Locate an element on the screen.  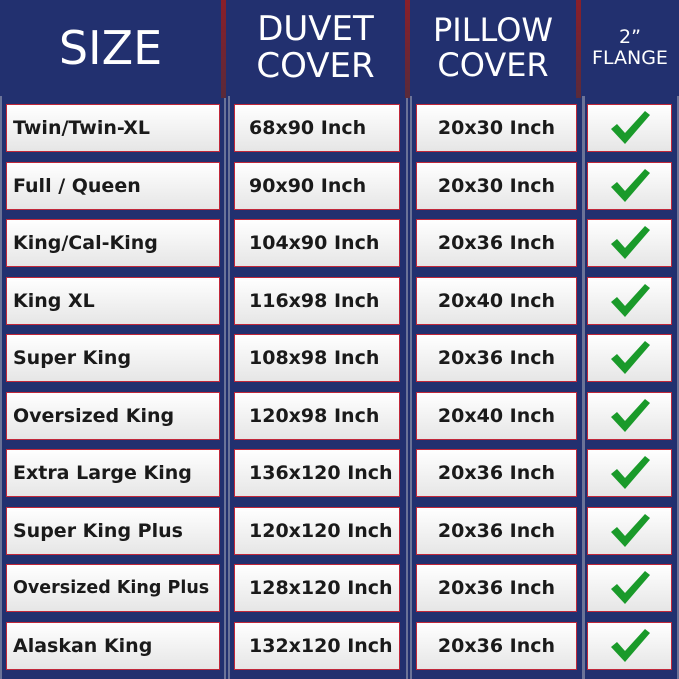
size-cell: King XL is located at coordinates (113, 300).